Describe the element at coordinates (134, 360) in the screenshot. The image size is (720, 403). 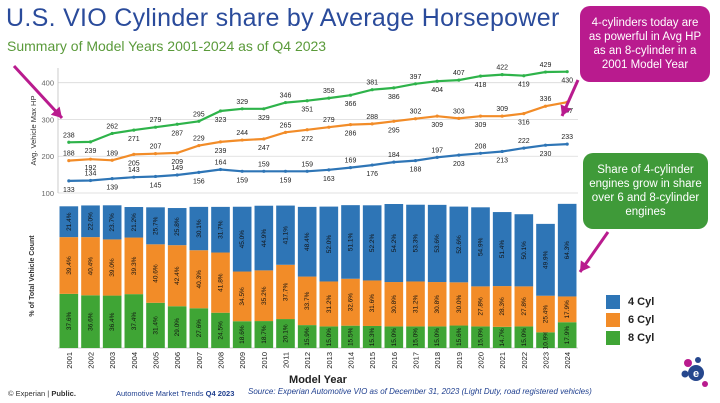
I see `bar-category-label: 2004` at that location.